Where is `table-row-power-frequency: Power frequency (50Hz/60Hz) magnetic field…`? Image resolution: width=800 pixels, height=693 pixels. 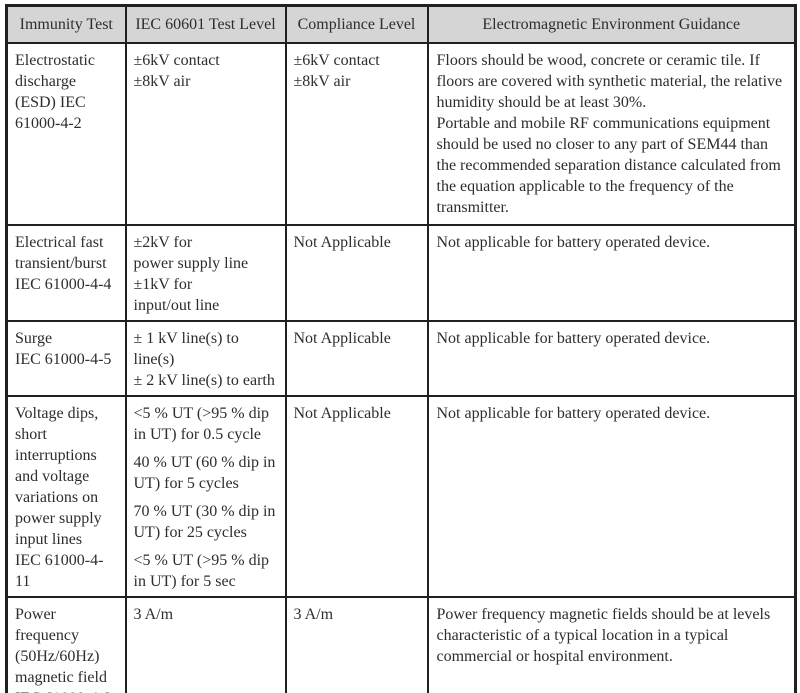 table-row-power-frequency: Power frequency (50Hz/60Hz) magnetic field… is located at coordinates (401, 644).